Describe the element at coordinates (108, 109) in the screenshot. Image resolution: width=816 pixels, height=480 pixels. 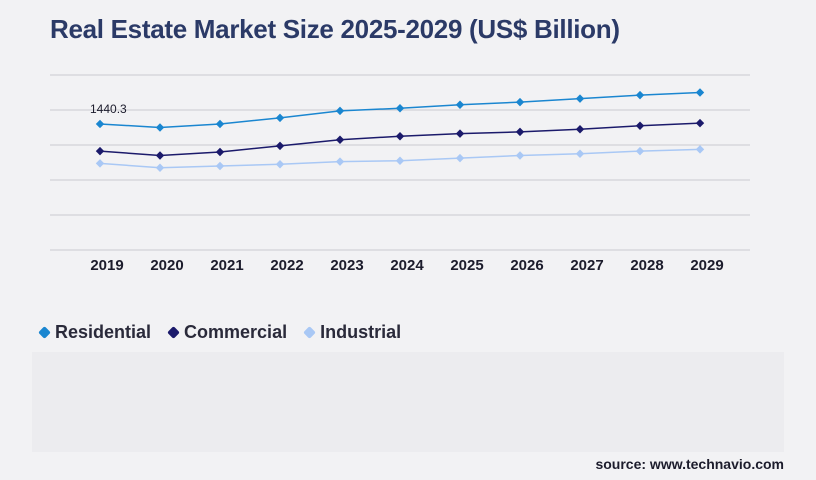
I see `data-label: 1440.3` at that location.